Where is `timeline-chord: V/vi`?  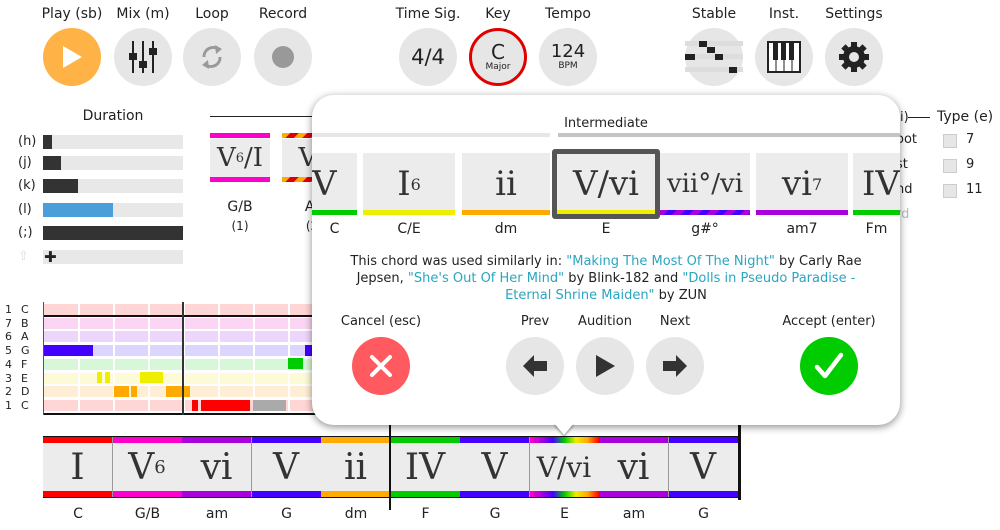
timeline-chord: V/vi is located at coordinates (564, 467).